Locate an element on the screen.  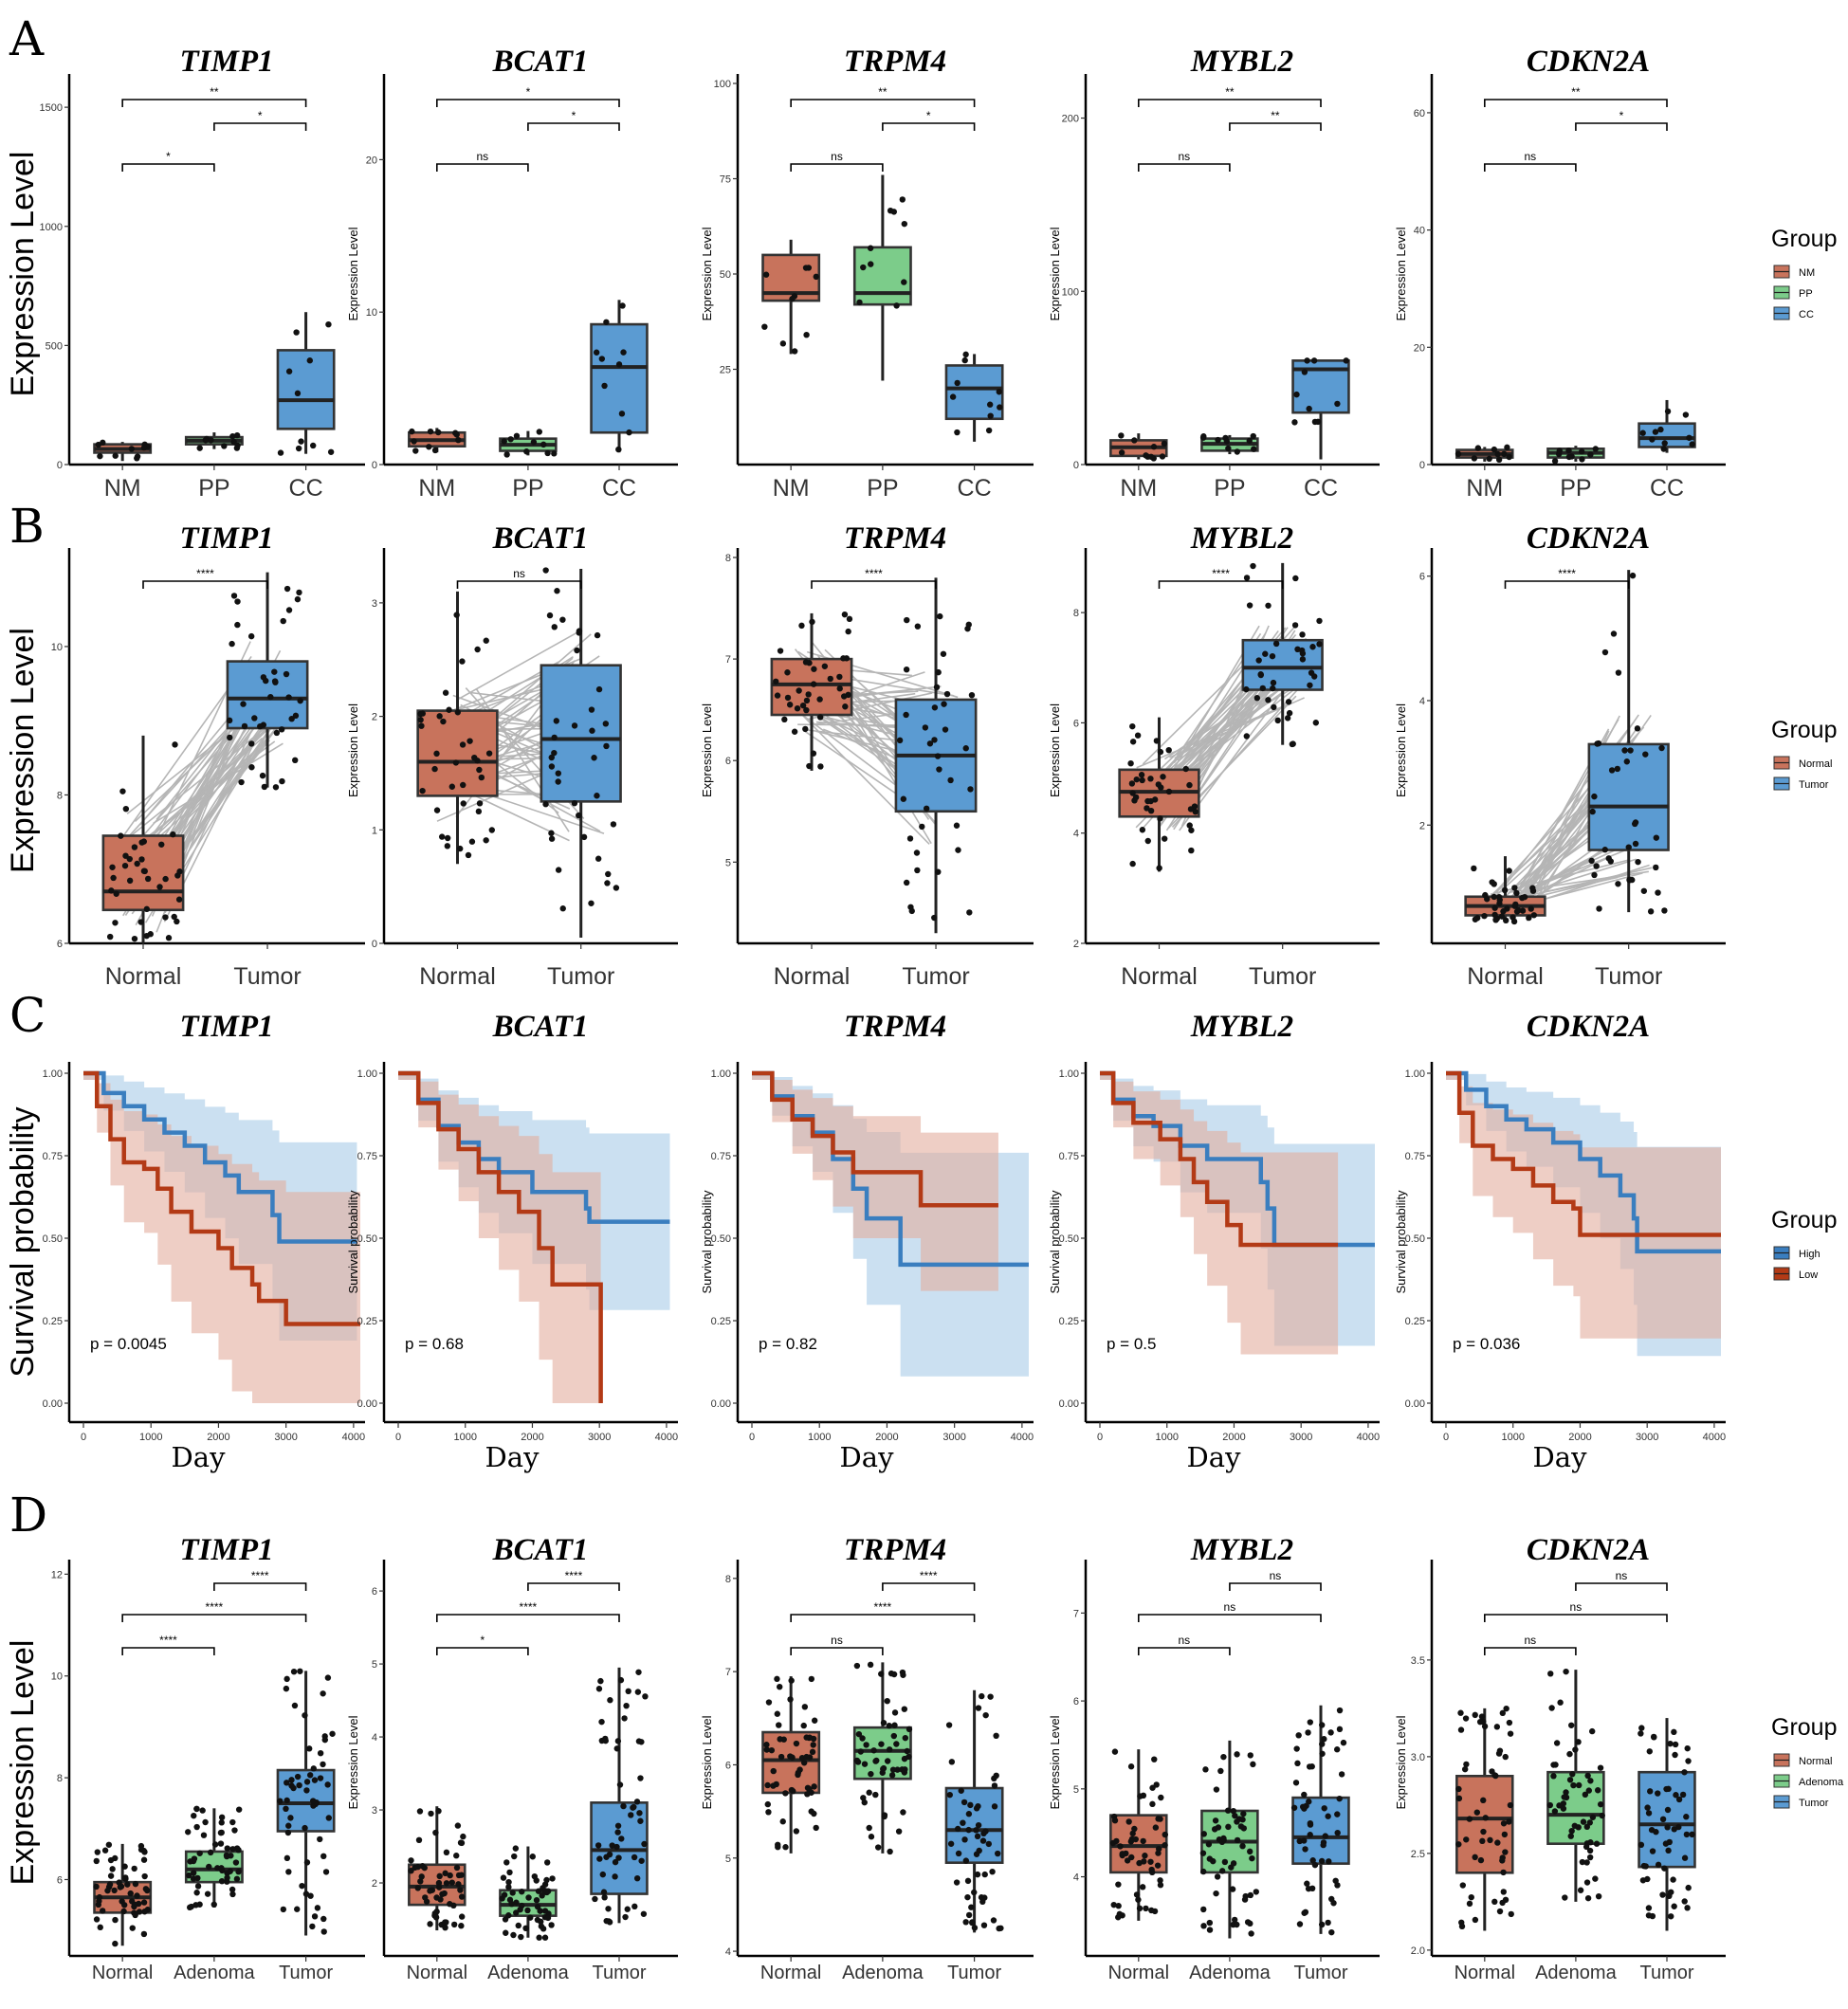
A-TIMP1-ytick-label: 1500 is located at coordinates (51, 108).